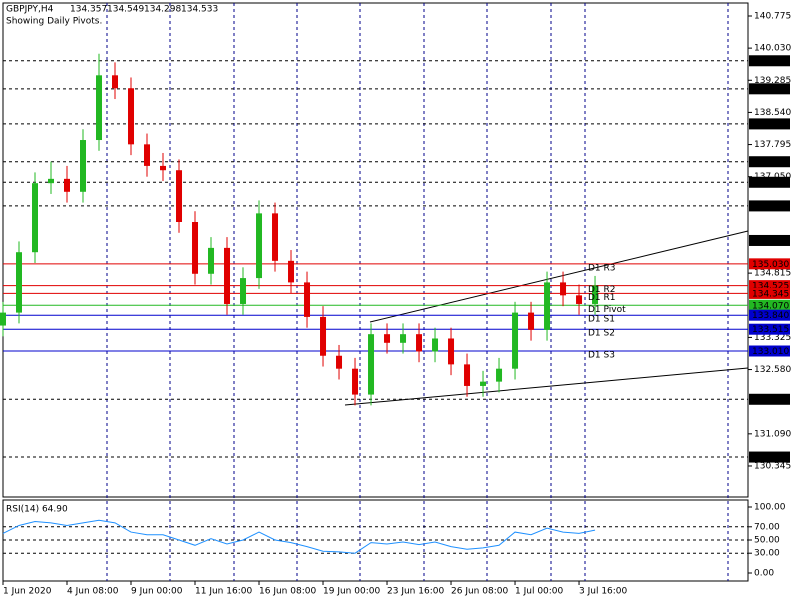  Describe the element at coordinates (772, 16) in the screenshot. I see `y-tick-label: 140.775` at that location.